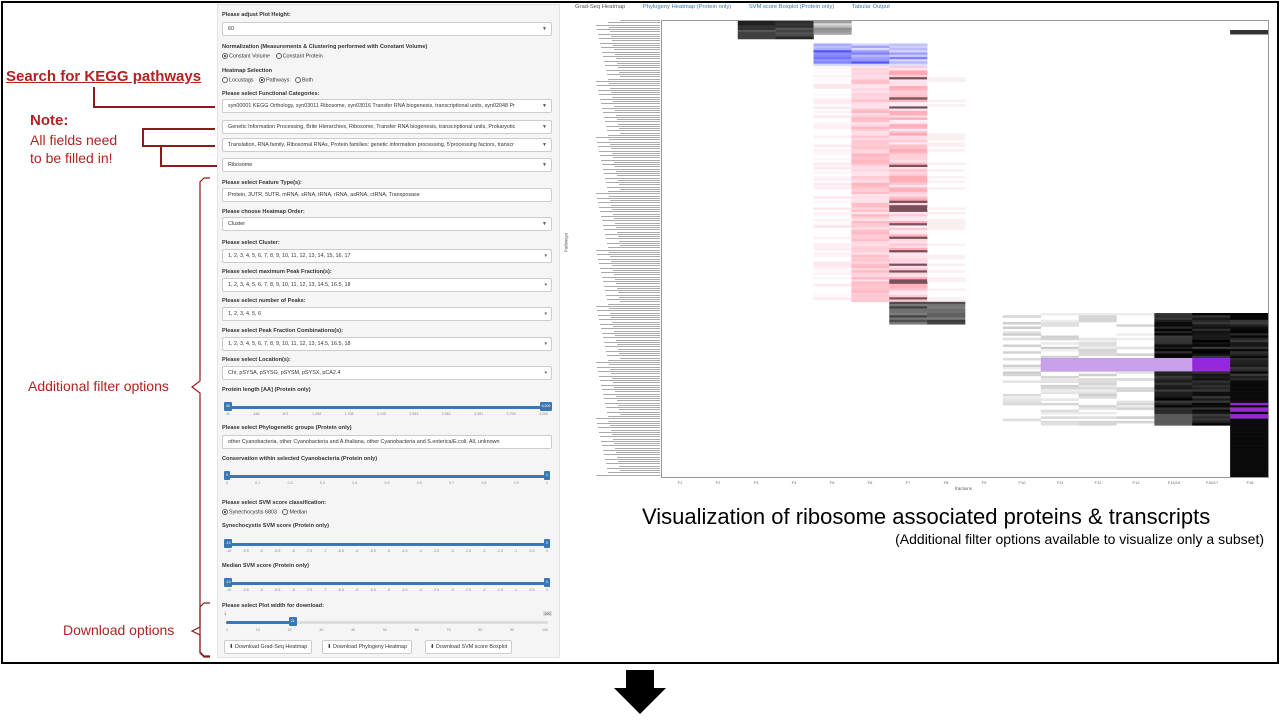  Describe the element at coordinates (547, 475) in the screenshot. I see `slider-handle-max: 1` at that location.